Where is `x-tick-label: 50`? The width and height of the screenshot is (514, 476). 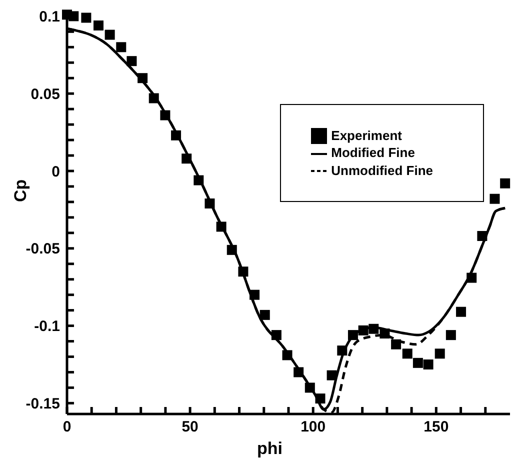
x-tick-label: 50 is located at coordinates (190, 427).